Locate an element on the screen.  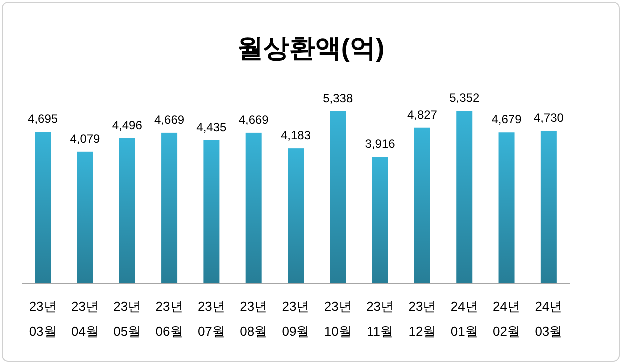
x-tick-label: 23년 12월 is located at coordinates (422, 319).